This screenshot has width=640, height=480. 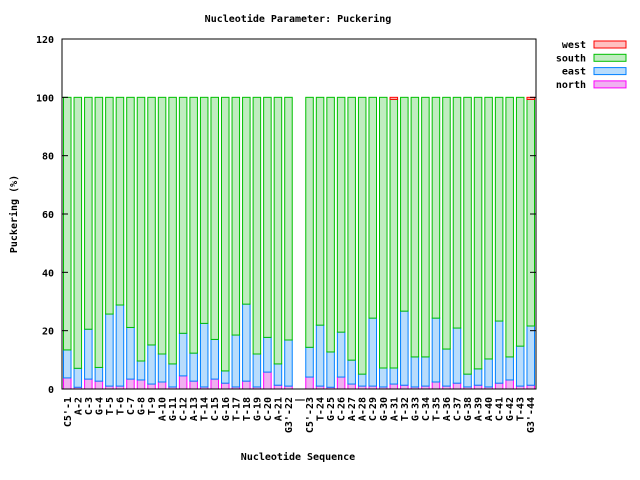 What do you see at coordinates (610, 84) in the screenshot?
I see `legend-swatch-north` at bounding box center [610, 84].